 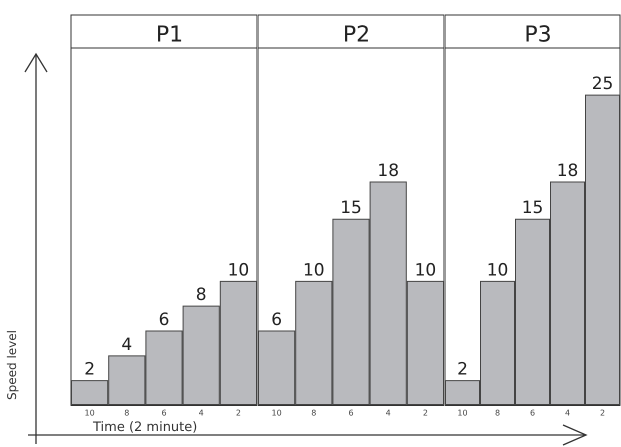 What do you see at coordinates (538, 35) in the screenshot?
I see `chart-title: P3` at bounding box center [538, 35].